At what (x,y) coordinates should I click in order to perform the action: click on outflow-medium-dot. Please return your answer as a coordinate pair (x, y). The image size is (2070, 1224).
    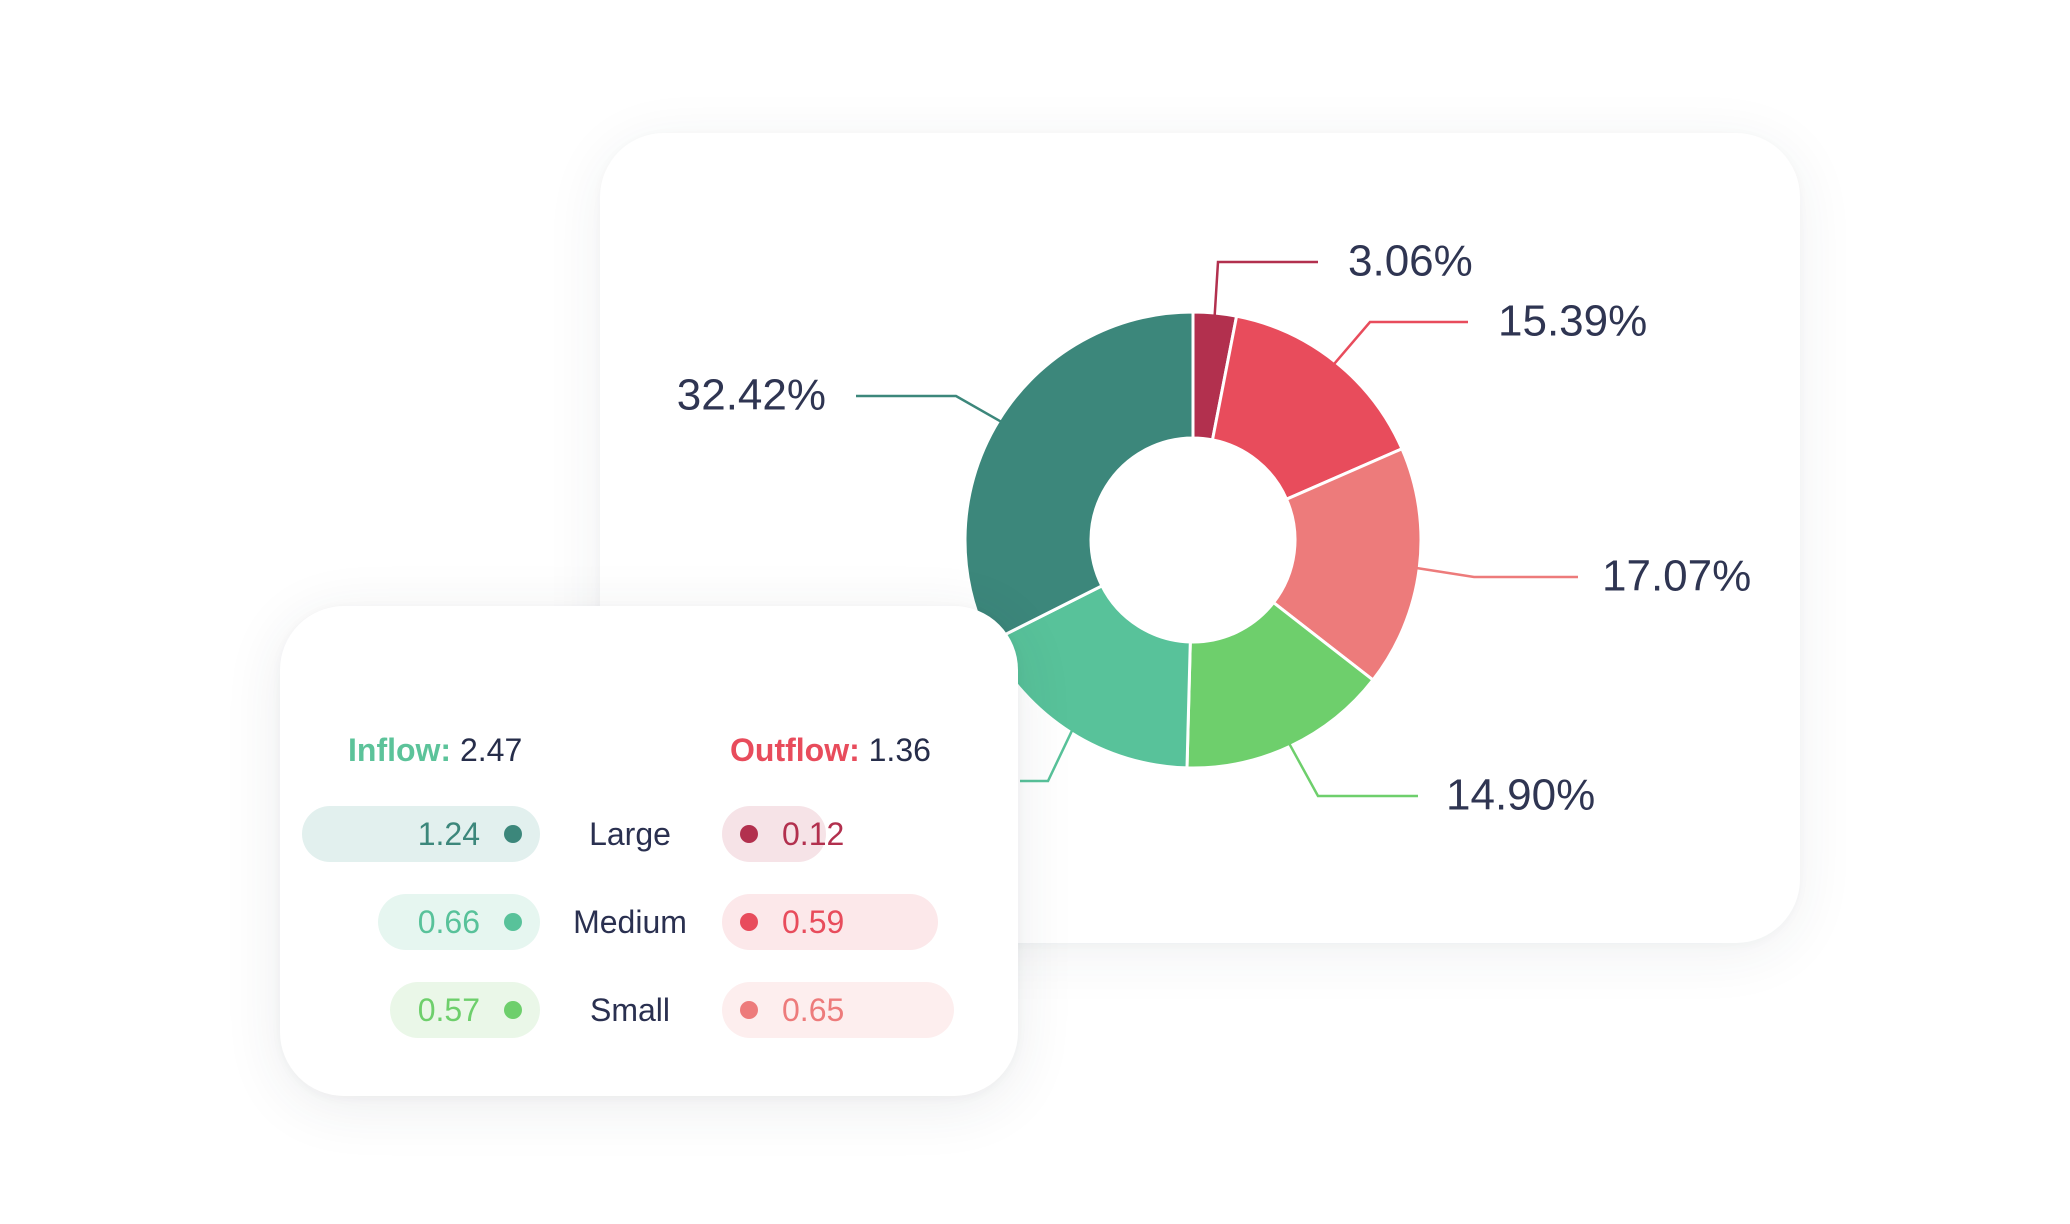
    Looking at the image, I should click on (749, 922).